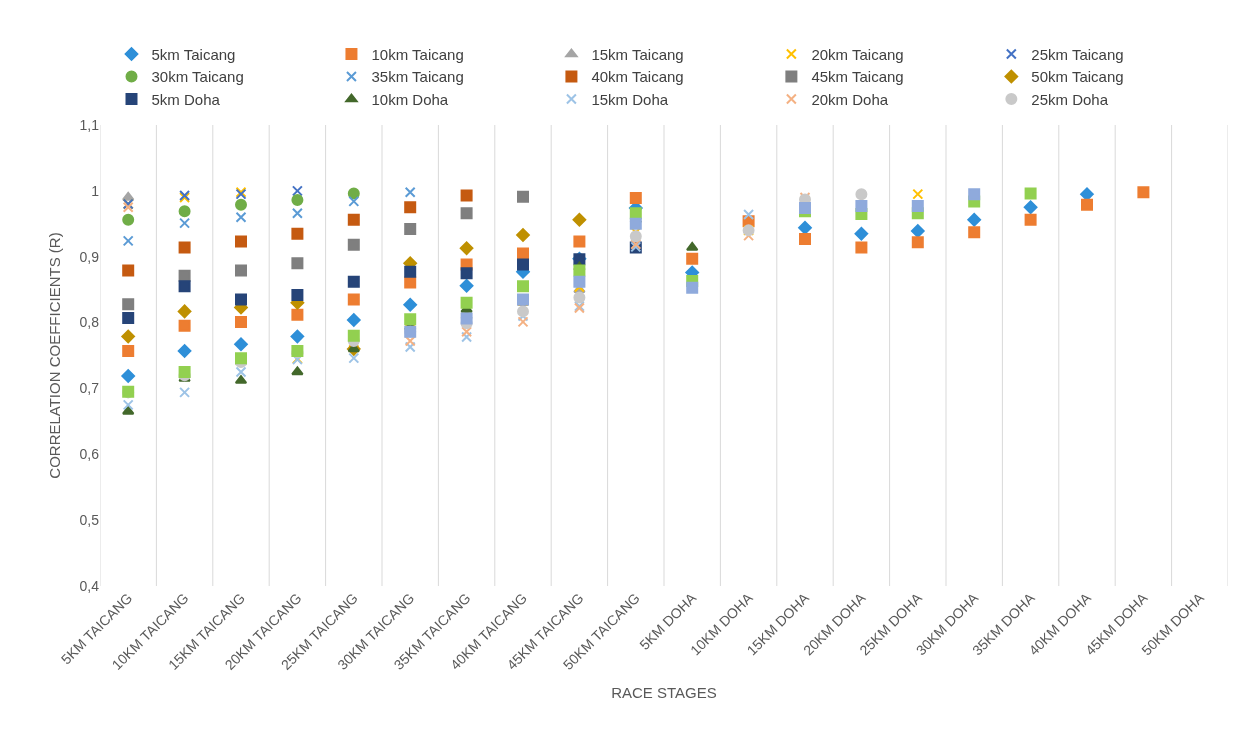 Image resolution: width=1253 pixels, height=746 pixels. What do you see at coordinates (89, 520) in the screenshot?
I see `y-tick-label: 0,5` at bounding box center [89, 520].